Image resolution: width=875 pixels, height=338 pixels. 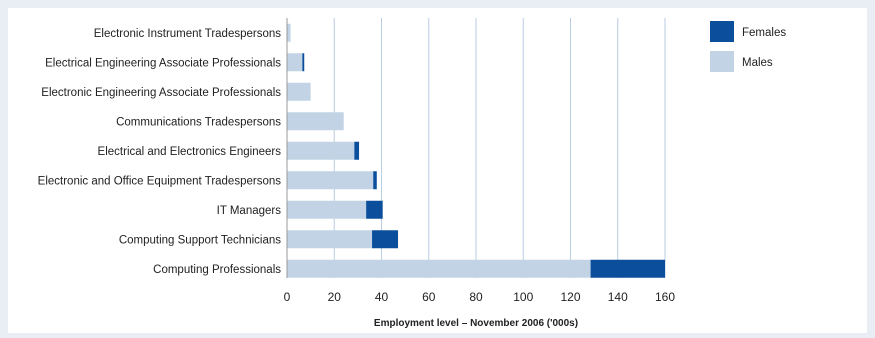 What do you see at coordinates (217, 270) in the screenshot?
I see `category-label: Computing Professionals` at bounding box center [217, 270].